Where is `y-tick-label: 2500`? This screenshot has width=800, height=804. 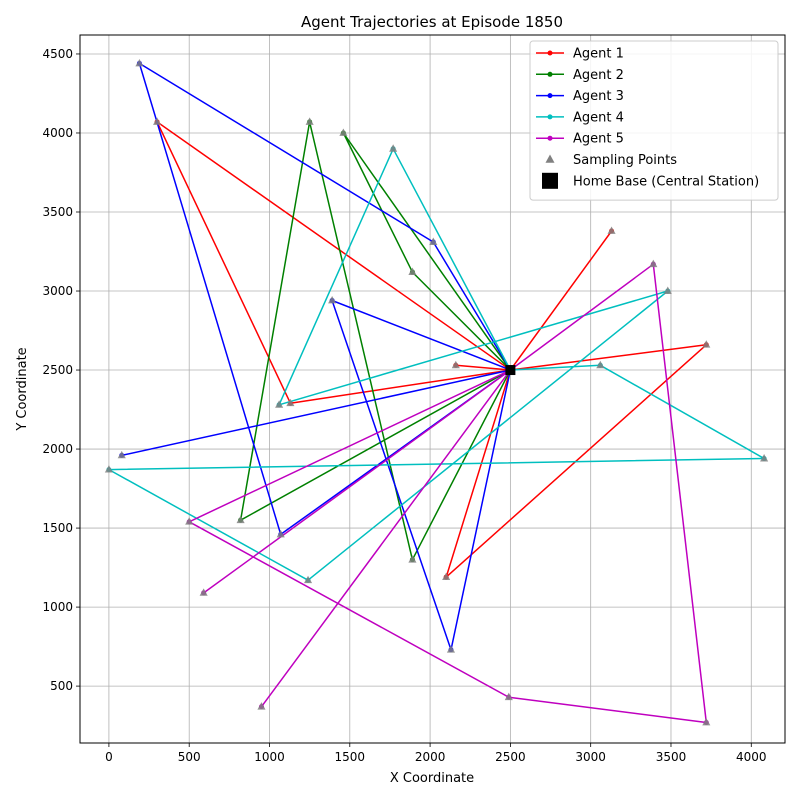
y-tick-label: 2500 is located at coordinates (57, 370).